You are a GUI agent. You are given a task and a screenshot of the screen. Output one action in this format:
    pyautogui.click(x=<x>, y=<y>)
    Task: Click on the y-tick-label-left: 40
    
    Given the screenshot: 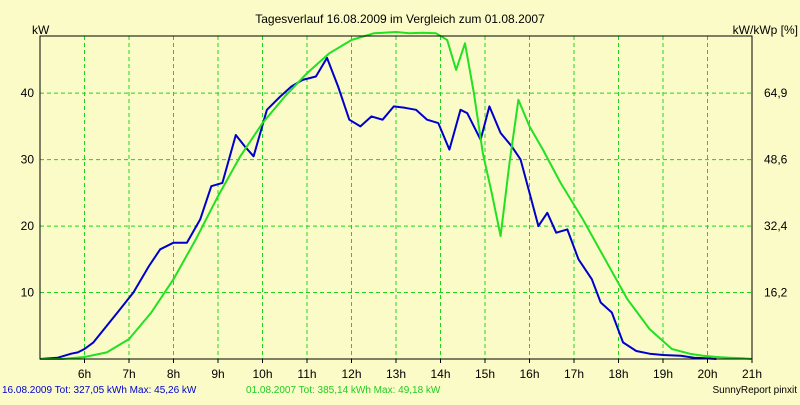 What is the action you would take?
    pyautogui.click(x=28, y=93)
    